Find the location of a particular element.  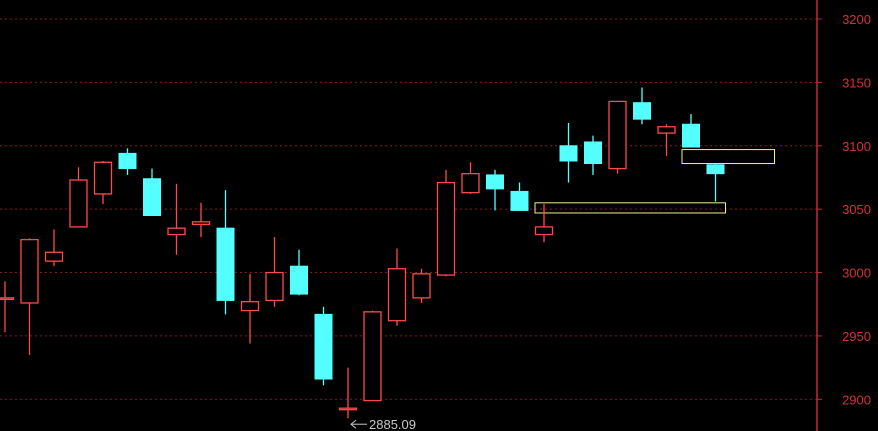

price-tick-label: 3150 is located at coordinates (856, 82).